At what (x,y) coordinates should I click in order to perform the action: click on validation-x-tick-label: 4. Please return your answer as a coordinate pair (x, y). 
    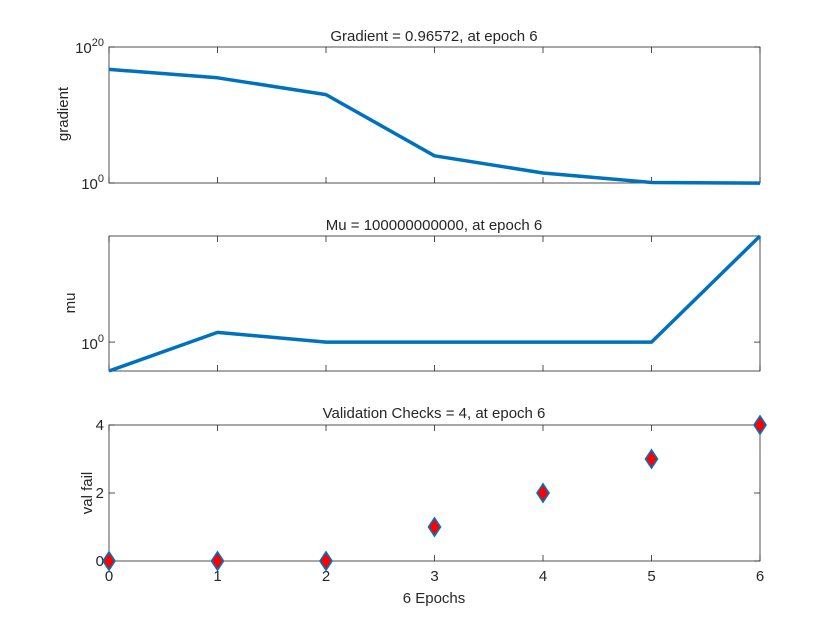
    Looking at the image, I should click on (543, 576).